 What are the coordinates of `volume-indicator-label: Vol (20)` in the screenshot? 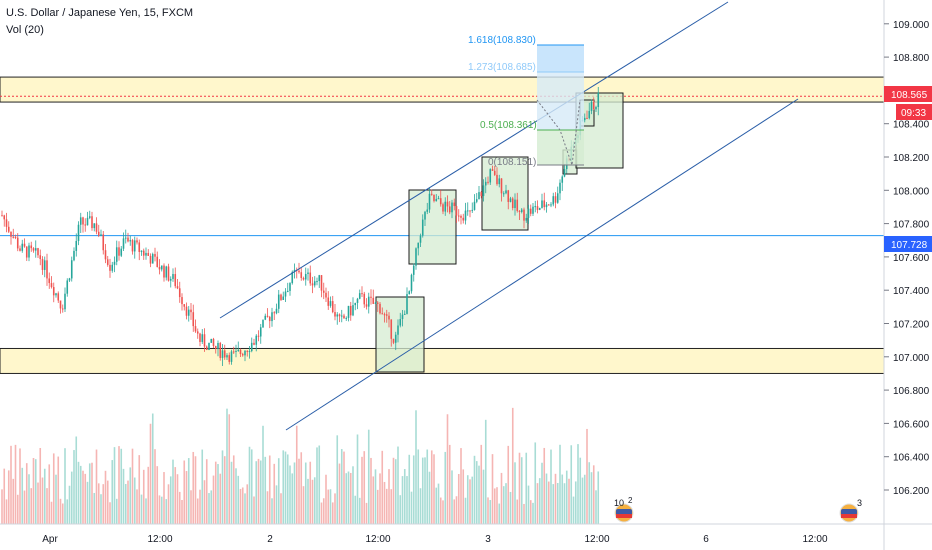 It's located at (25, 30).